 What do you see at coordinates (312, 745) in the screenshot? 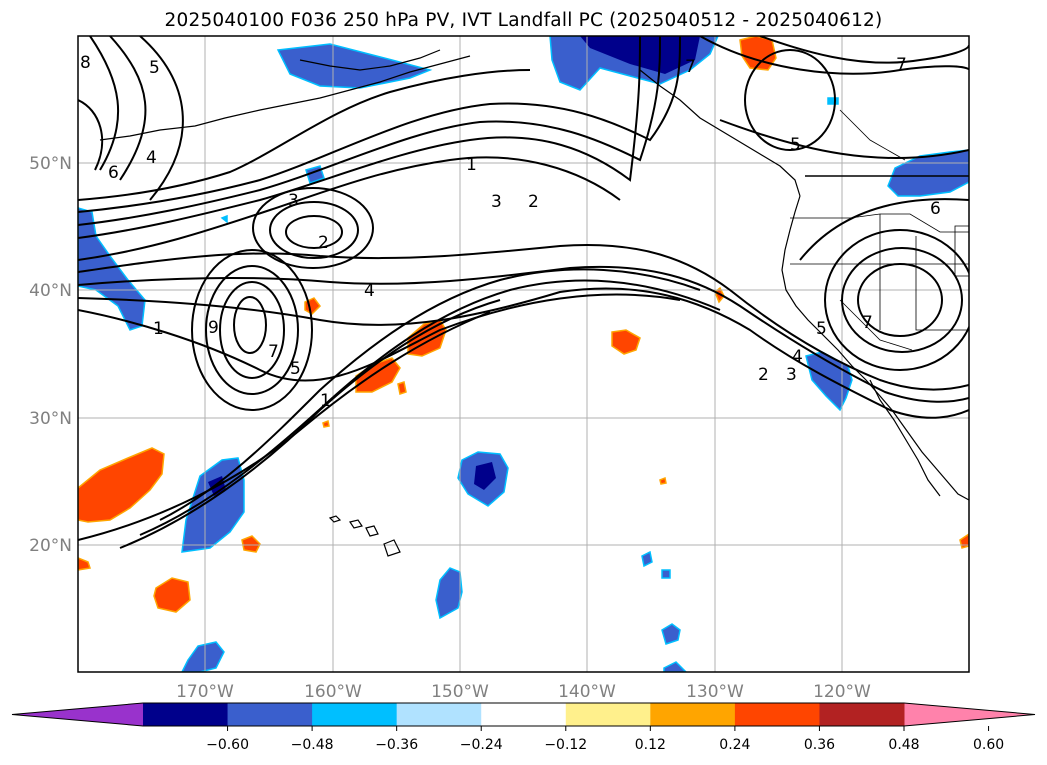
I see `colorbar-tick-label: −0.48` at bounding box center [312, 745].